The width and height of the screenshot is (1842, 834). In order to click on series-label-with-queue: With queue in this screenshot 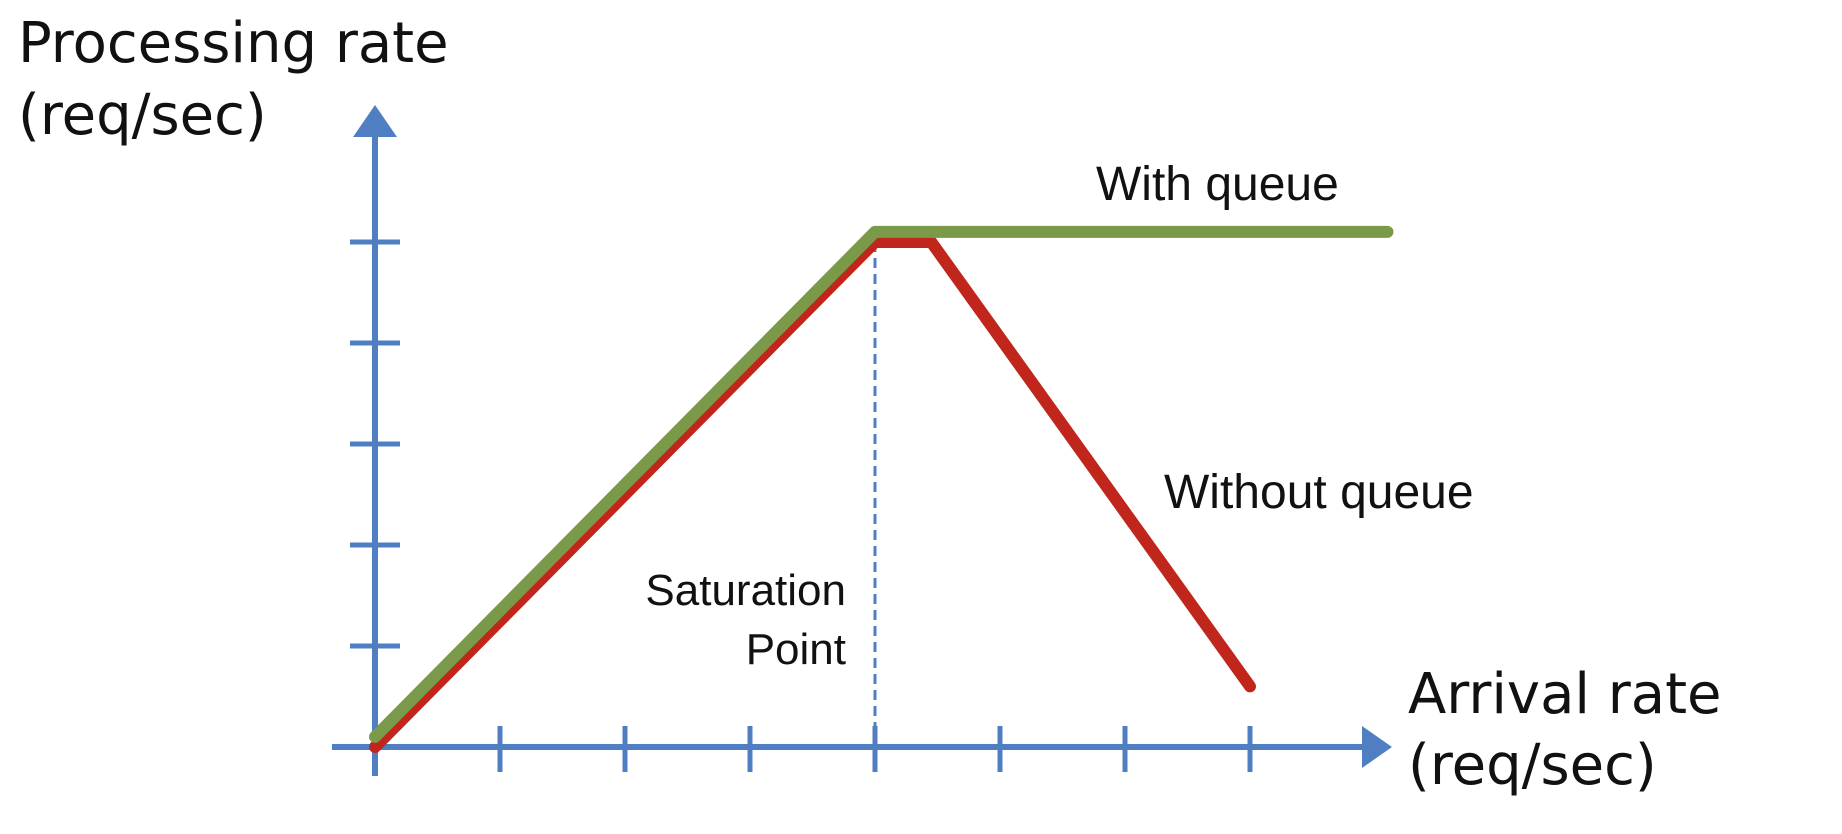, I will do `click(1217, 184)`.